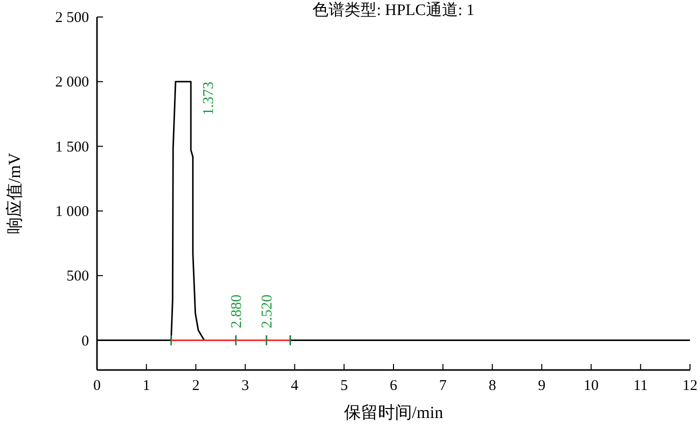 This screenshot has width=700, height=435. What do you see at coordinates (146, 386) in the screenshot?
I see `x-tick-label: 1` at bounding box center [146, 386].